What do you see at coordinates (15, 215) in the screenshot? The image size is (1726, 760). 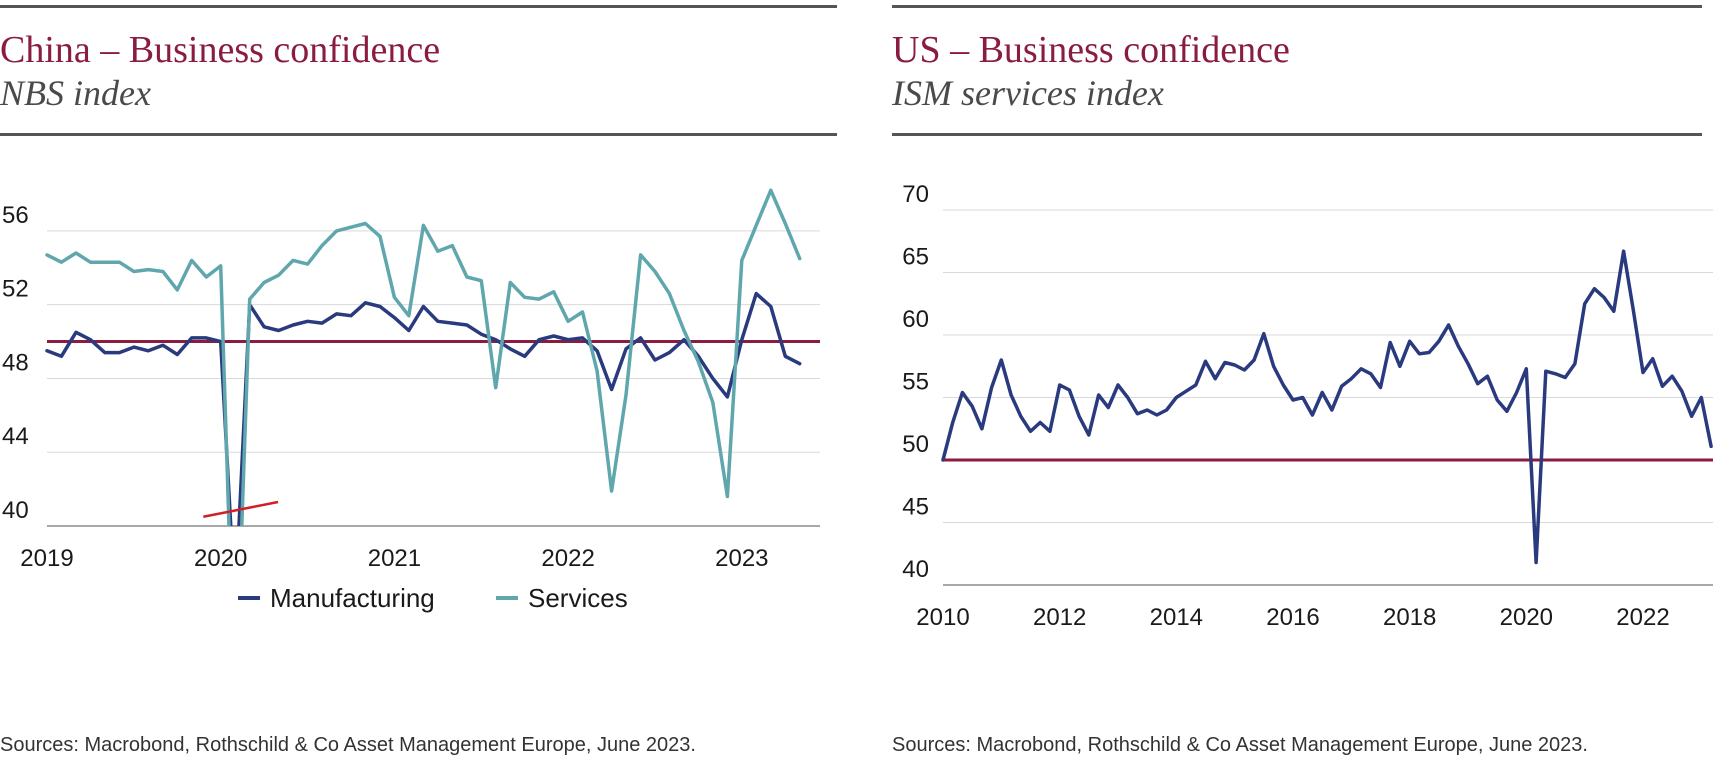 I see `y-tick-label: 56` at bounding box center [15, 215].